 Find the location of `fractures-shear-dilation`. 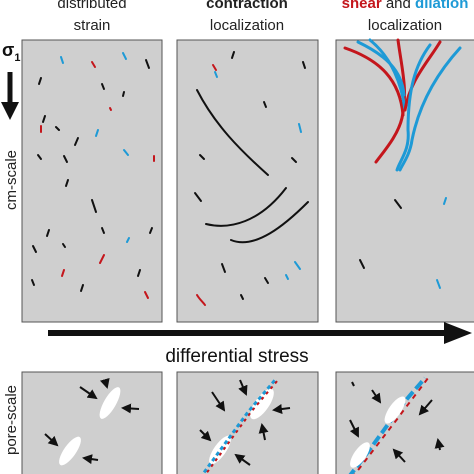

fractures-shear-dilation is located at coordinates (402, 163).